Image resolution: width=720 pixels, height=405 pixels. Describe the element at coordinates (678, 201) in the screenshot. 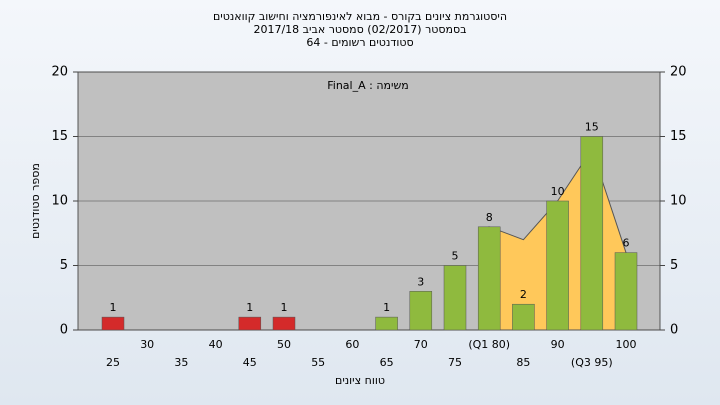

I see `y2-tick-label: 10` at that location.